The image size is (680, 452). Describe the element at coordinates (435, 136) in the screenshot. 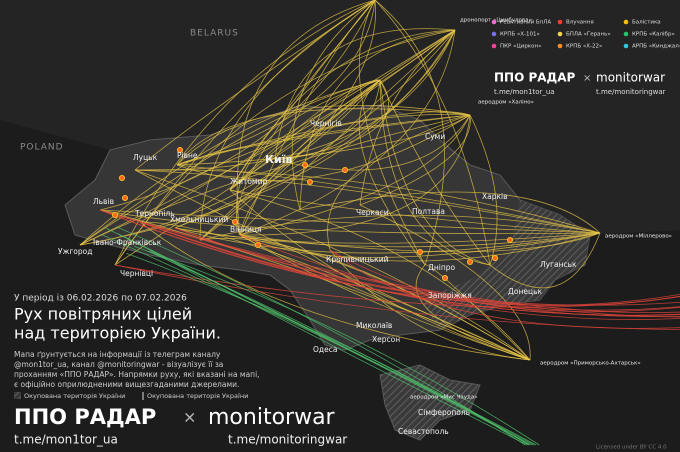

I see `city: Суми` at that location.